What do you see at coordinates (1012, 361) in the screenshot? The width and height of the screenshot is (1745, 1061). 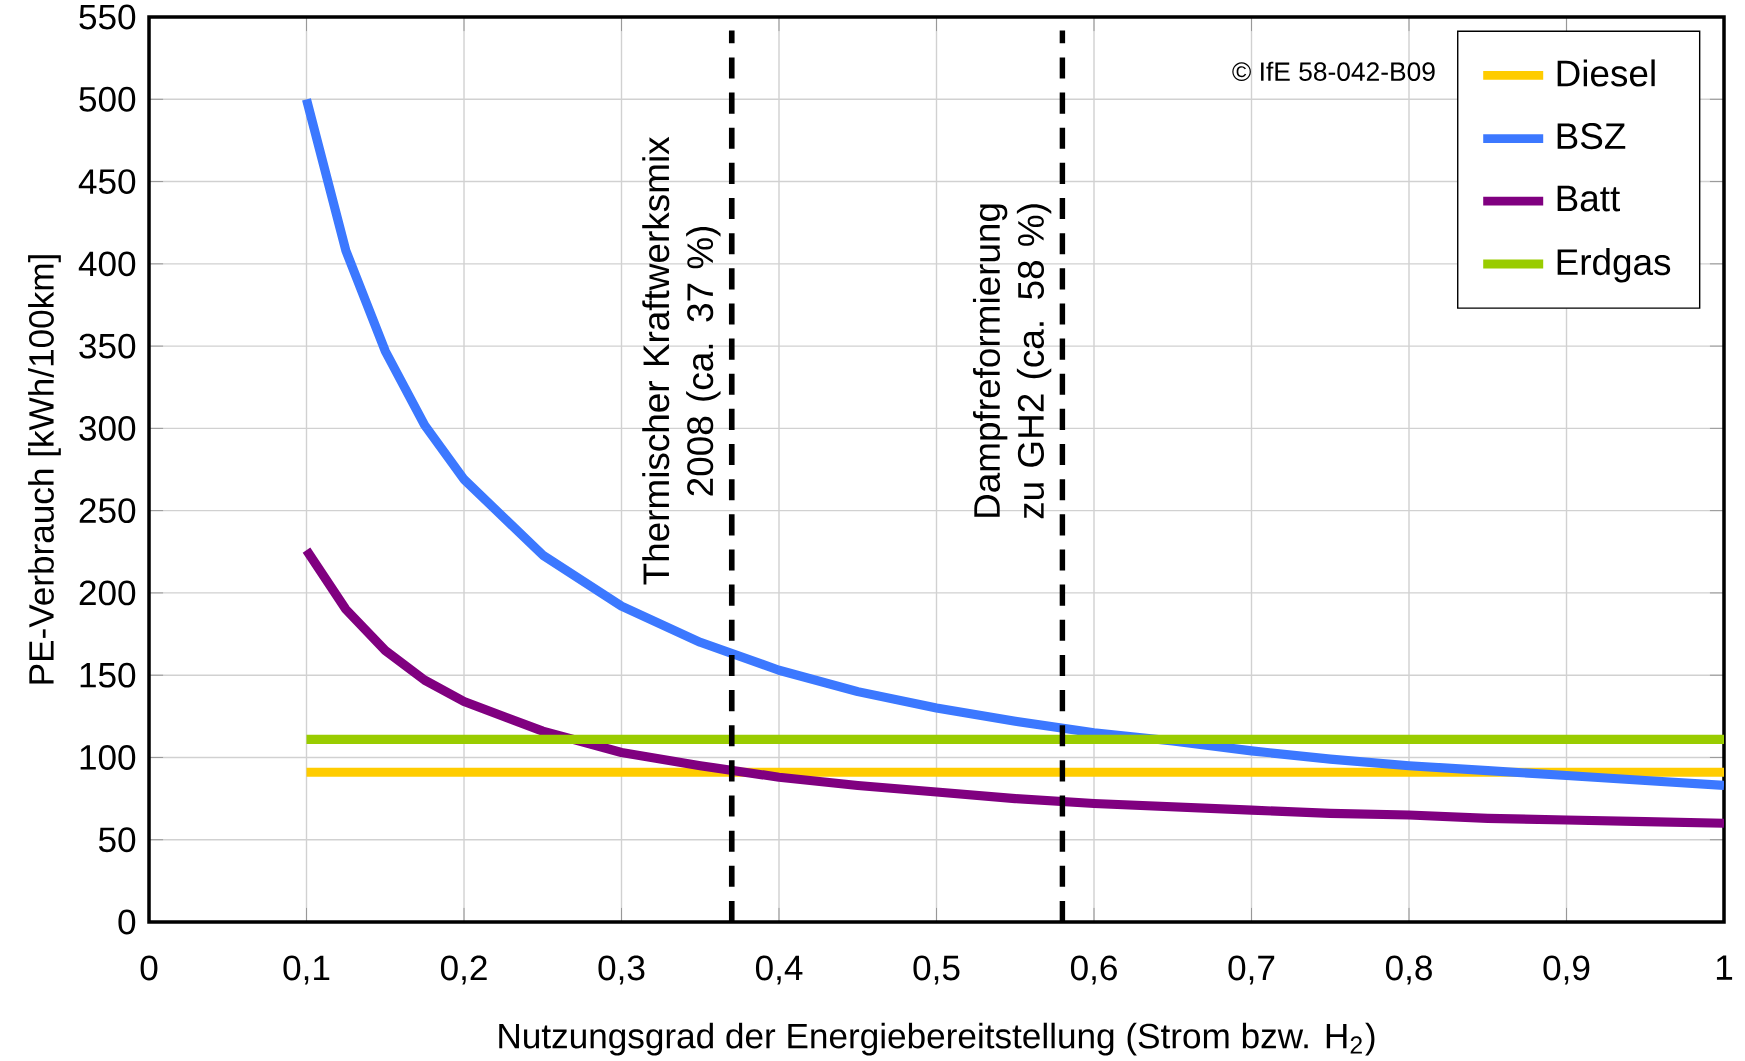 I see `ref-line-label: Dampfreformierung zu GH2 (ca. 58 %)` at bounding box center [1012, 361].